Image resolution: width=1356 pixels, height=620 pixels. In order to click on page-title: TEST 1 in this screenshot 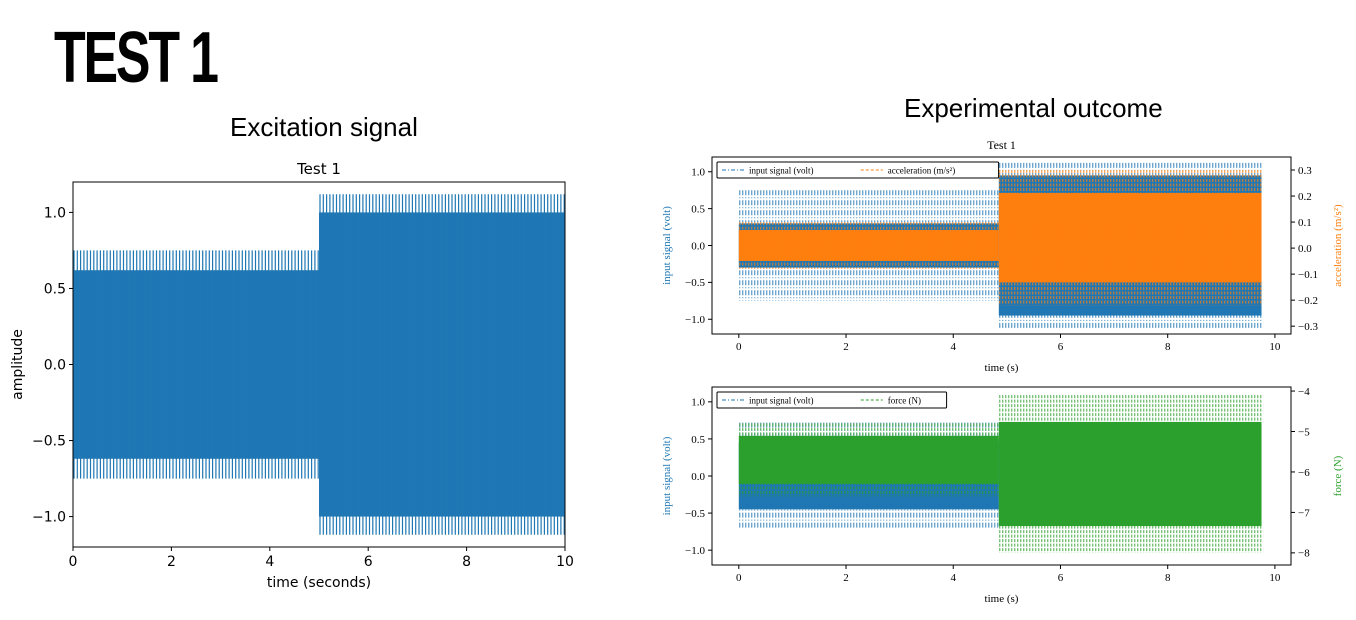, I will do `click(136, 58)`.